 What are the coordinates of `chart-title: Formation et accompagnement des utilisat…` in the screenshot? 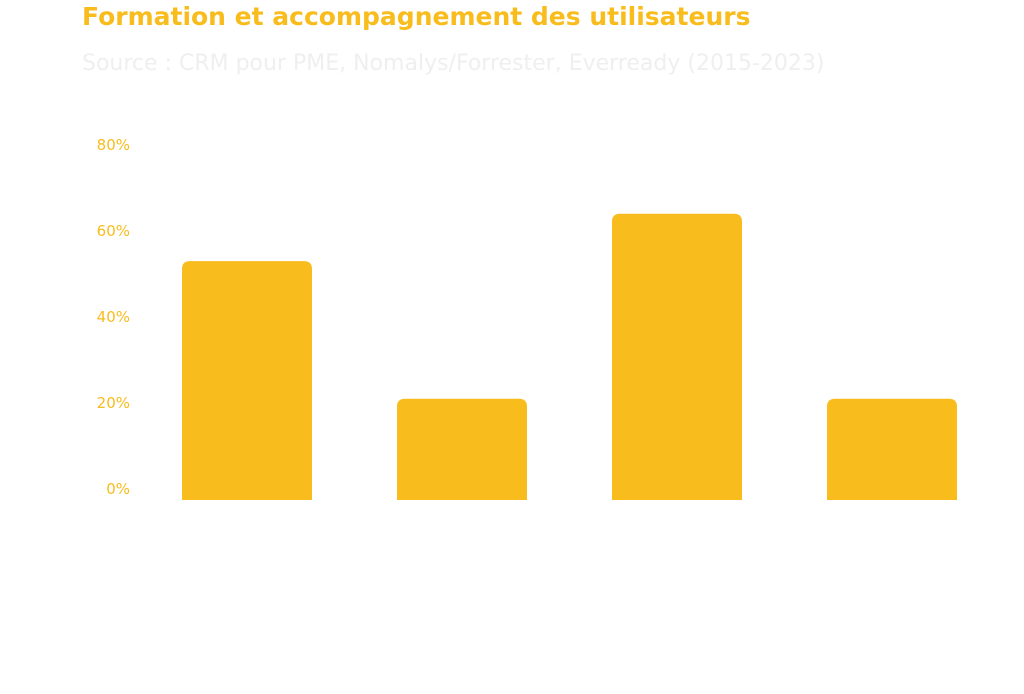 It's located at (416, 16).